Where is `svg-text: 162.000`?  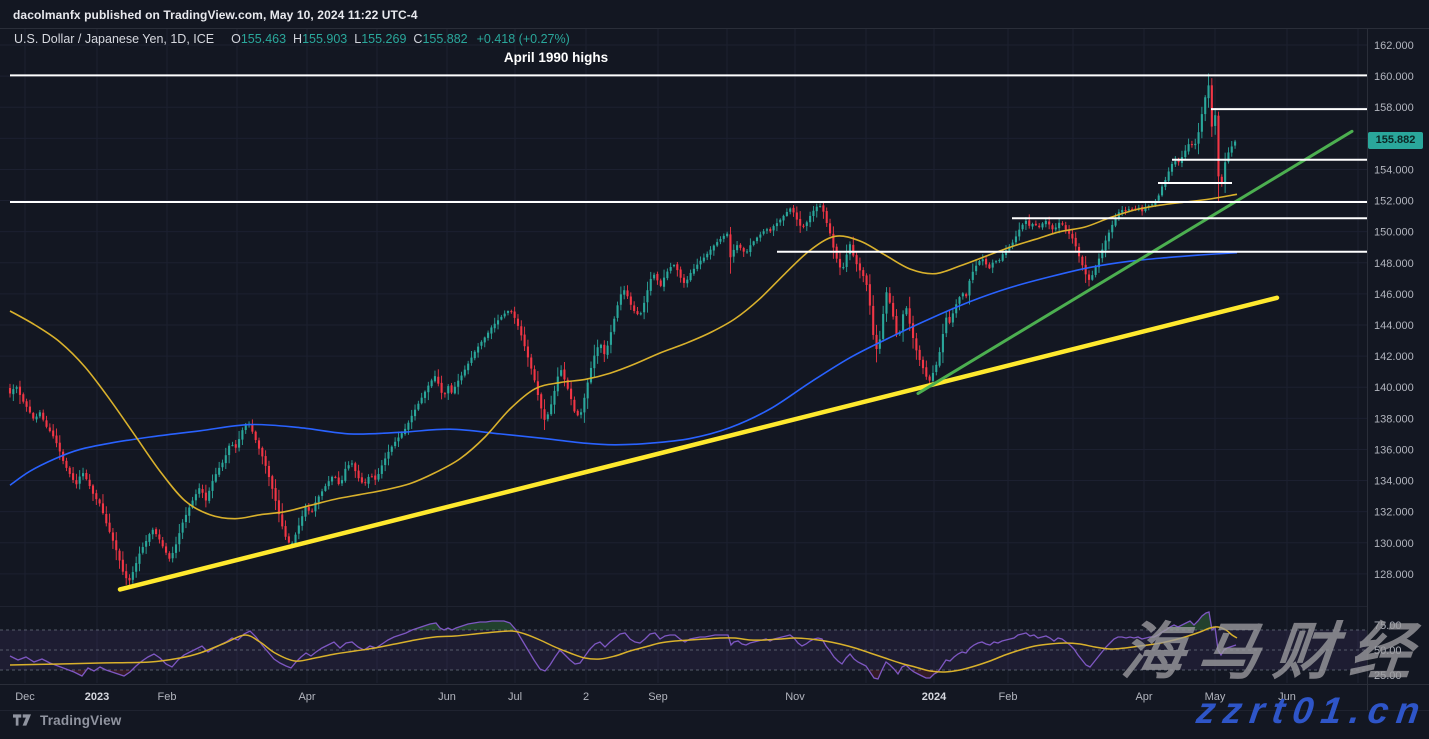
svg-text: 162.000 is located at coordinates (1394, 46).